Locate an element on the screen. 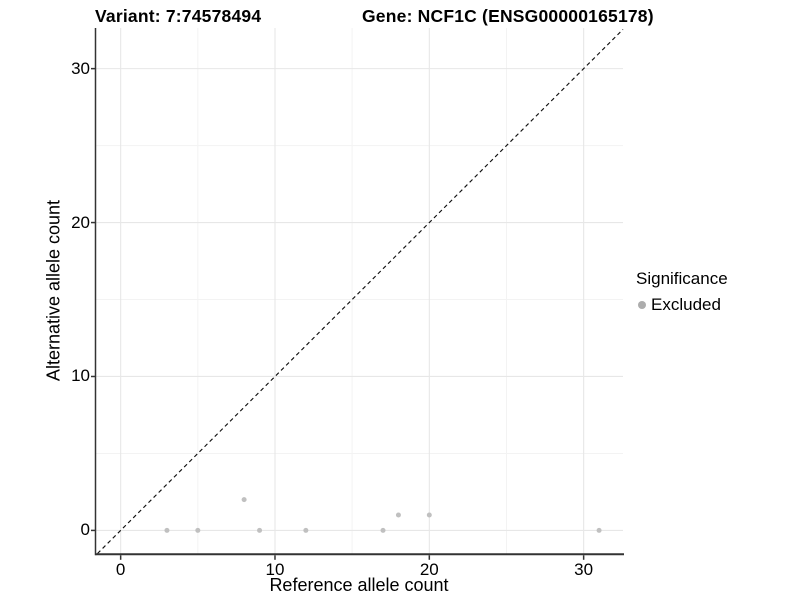  y-tick-label: 20 is located at coordinates (80, 222).